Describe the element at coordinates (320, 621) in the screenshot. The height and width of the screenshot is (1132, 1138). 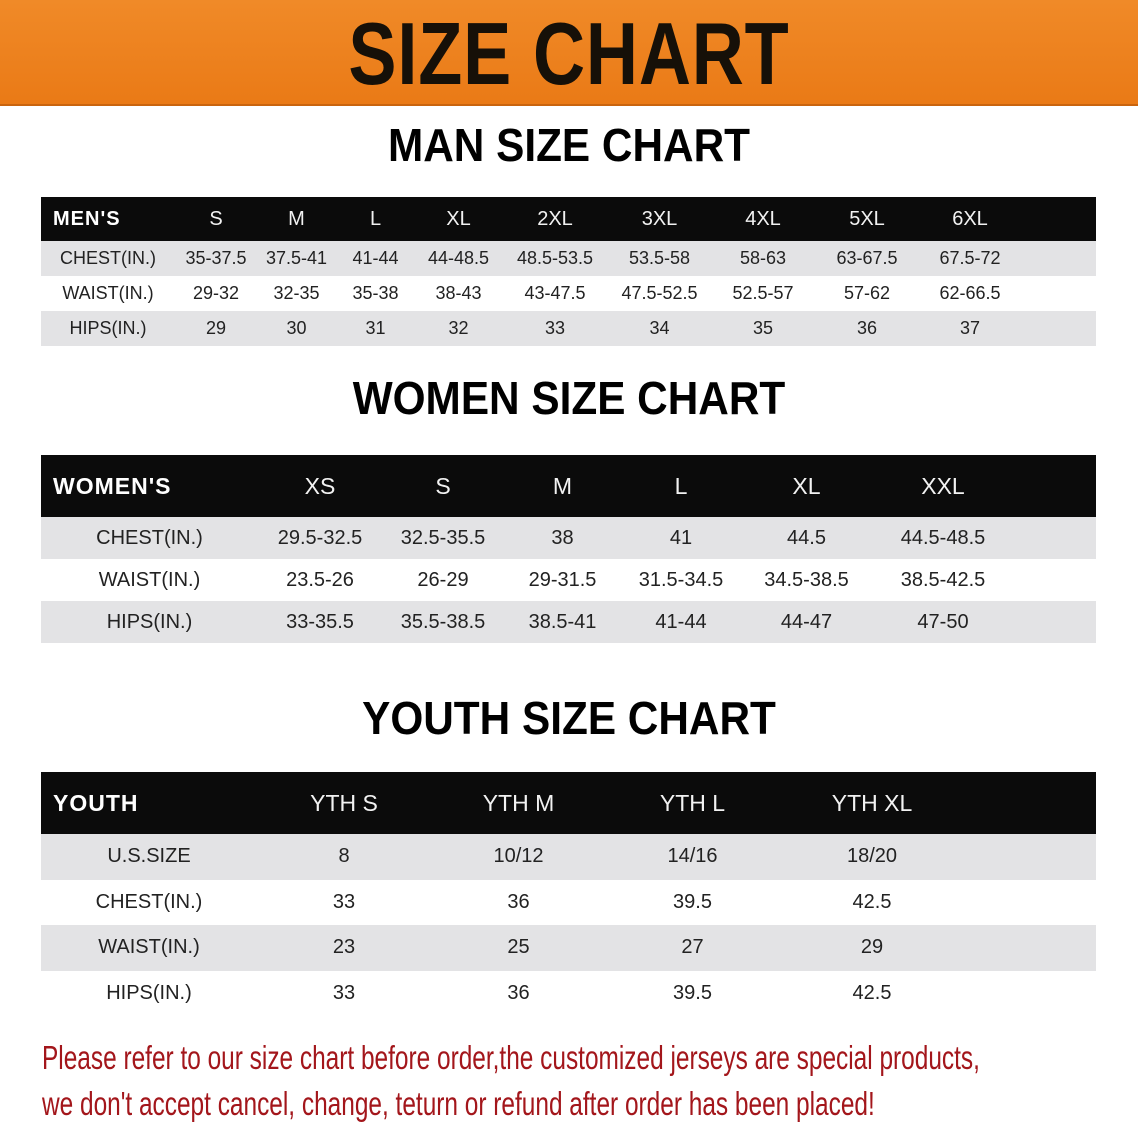
I see `measurement-value: 33-35.5` at that location.